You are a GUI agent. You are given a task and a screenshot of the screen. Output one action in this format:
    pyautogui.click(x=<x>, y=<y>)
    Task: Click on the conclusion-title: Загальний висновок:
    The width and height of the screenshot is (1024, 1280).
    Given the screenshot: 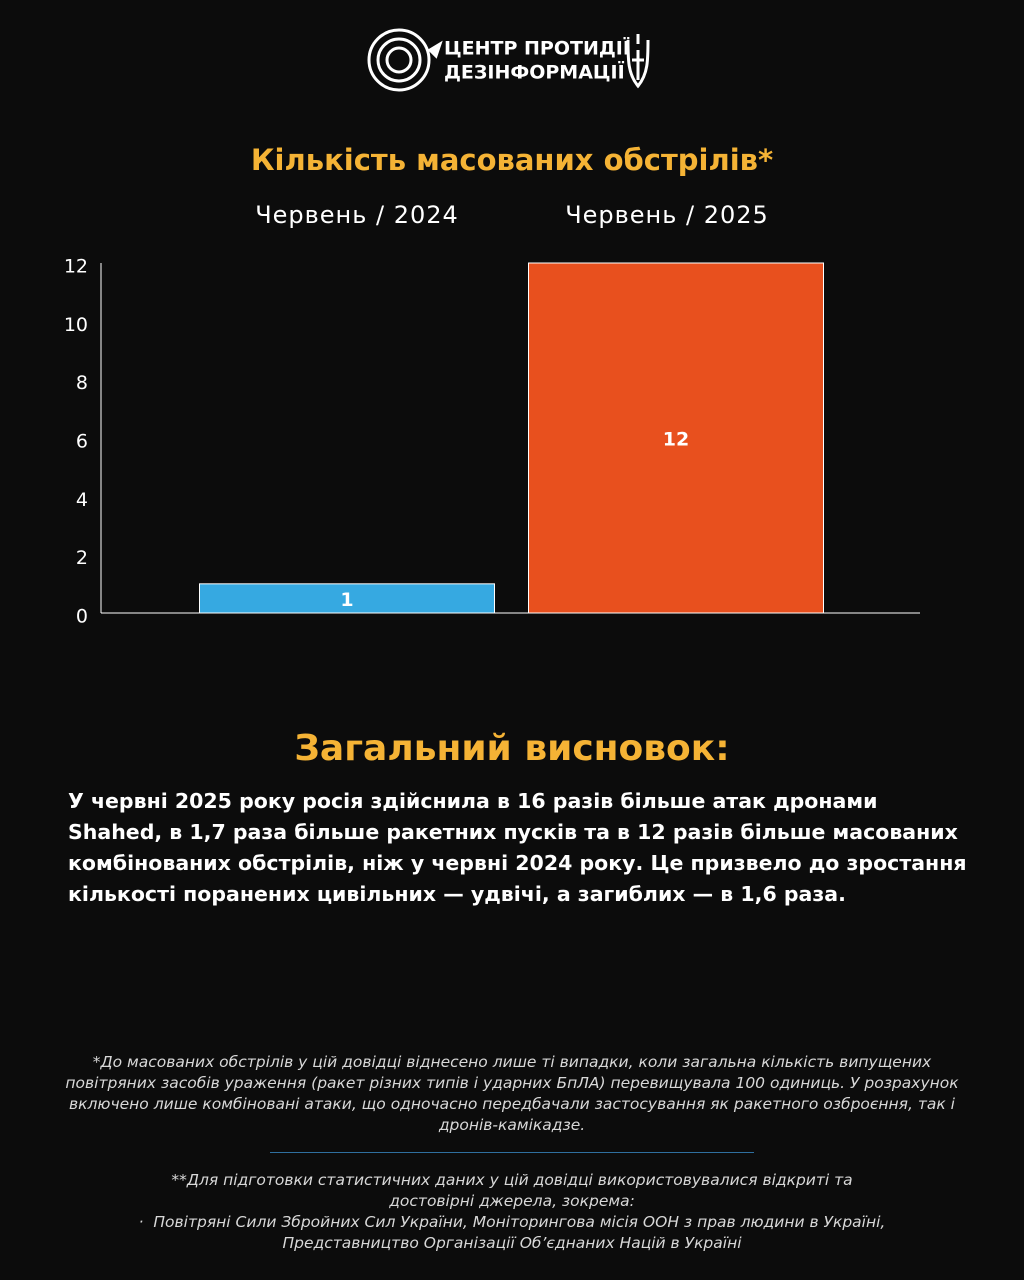 What is the action you would take?
    pyautogui.click(x=512, y=748)
    